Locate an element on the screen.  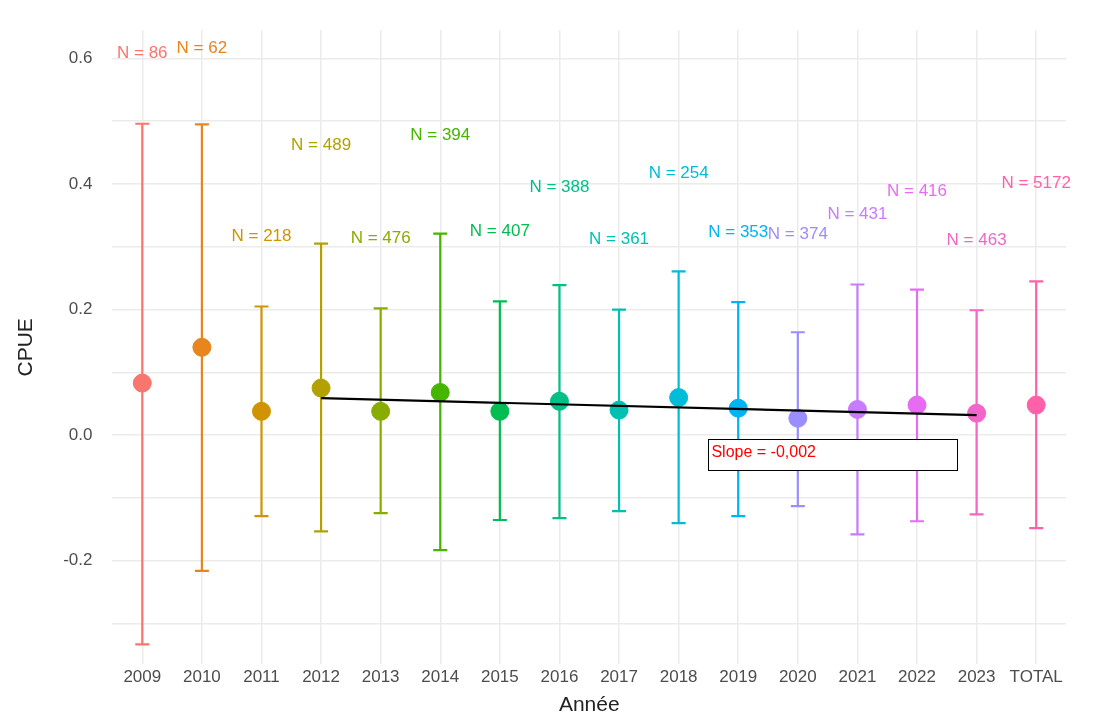
annotation: N = 361 is located at coordinates (619, 239).